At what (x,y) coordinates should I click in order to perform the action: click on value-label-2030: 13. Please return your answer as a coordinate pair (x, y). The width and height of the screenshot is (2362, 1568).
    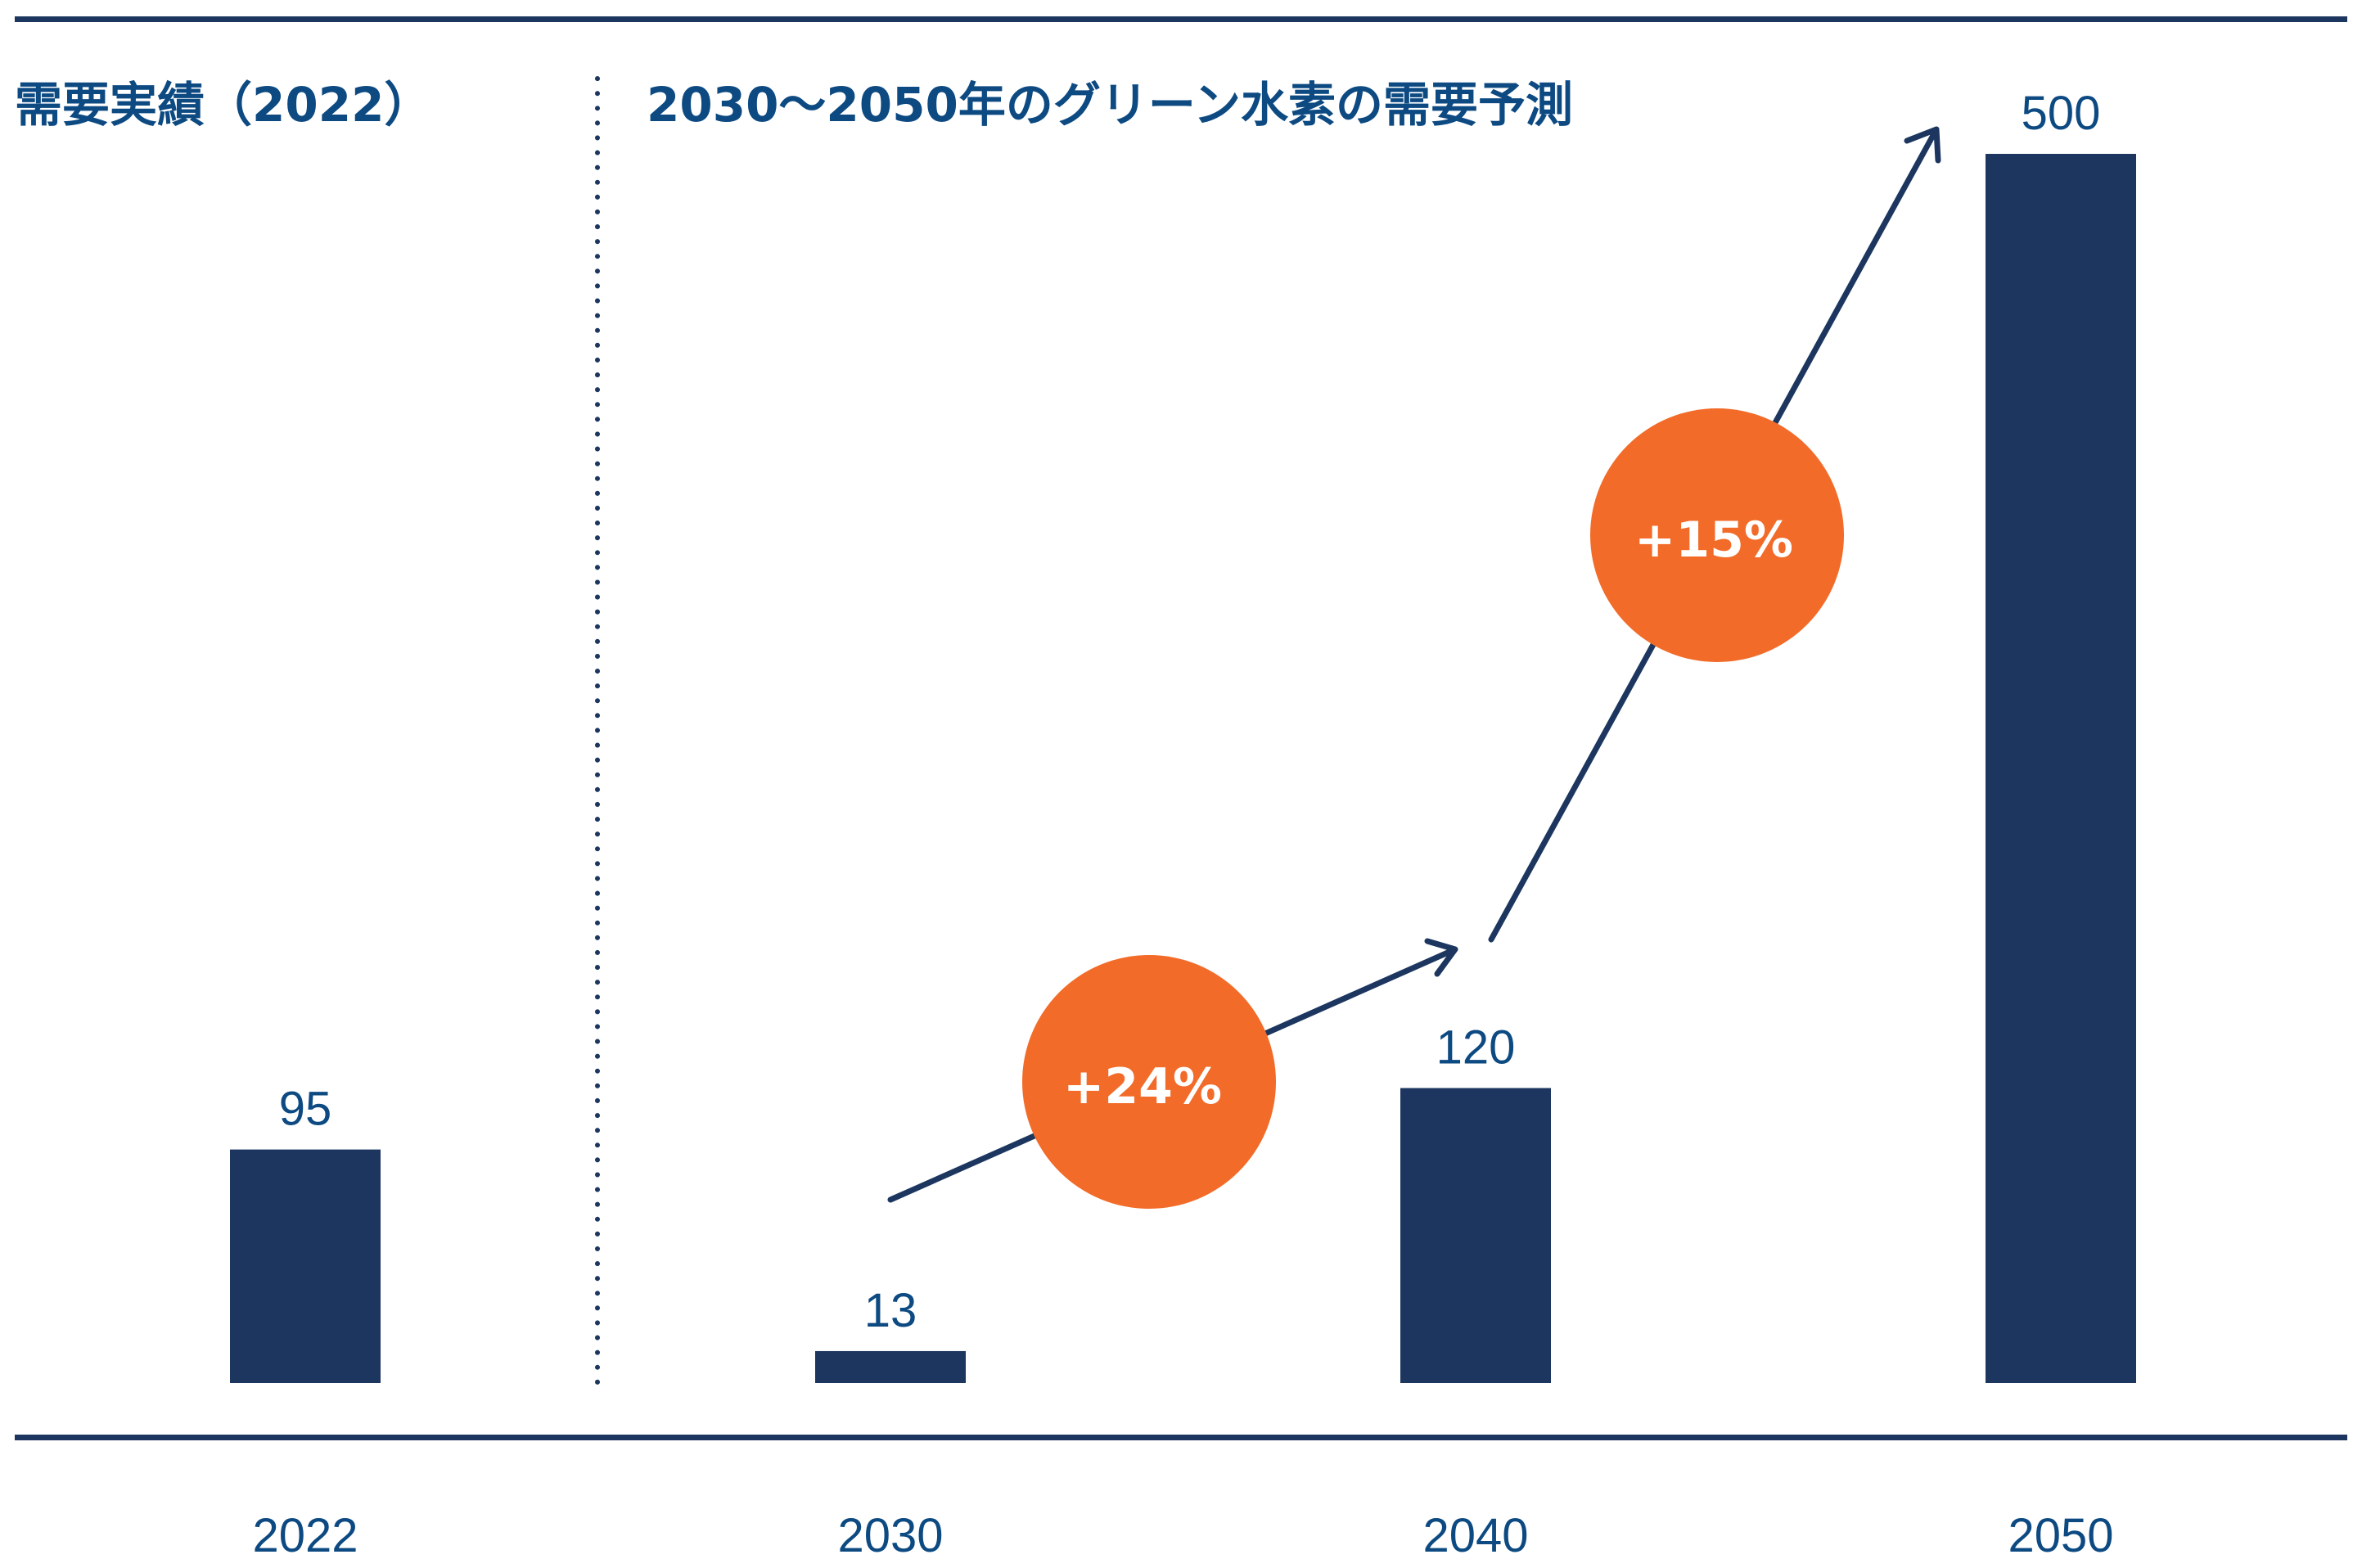
    Looking at the image, I should click on (890, 1310).